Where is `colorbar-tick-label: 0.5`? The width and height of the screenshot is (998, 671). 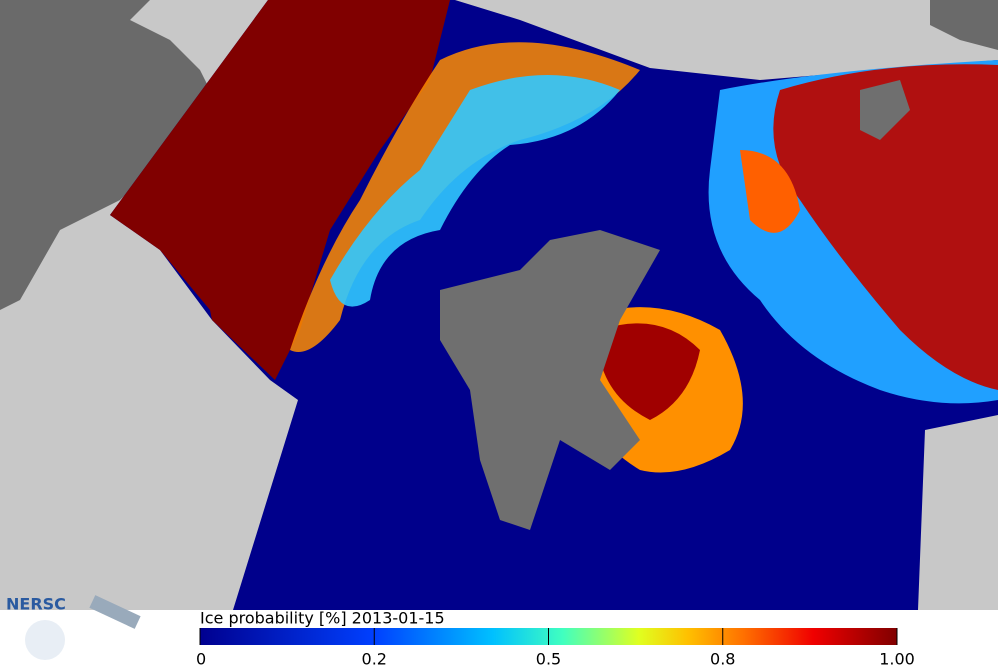 colorbar-tick-label: 0.5 is located at coordinates (548, 659).